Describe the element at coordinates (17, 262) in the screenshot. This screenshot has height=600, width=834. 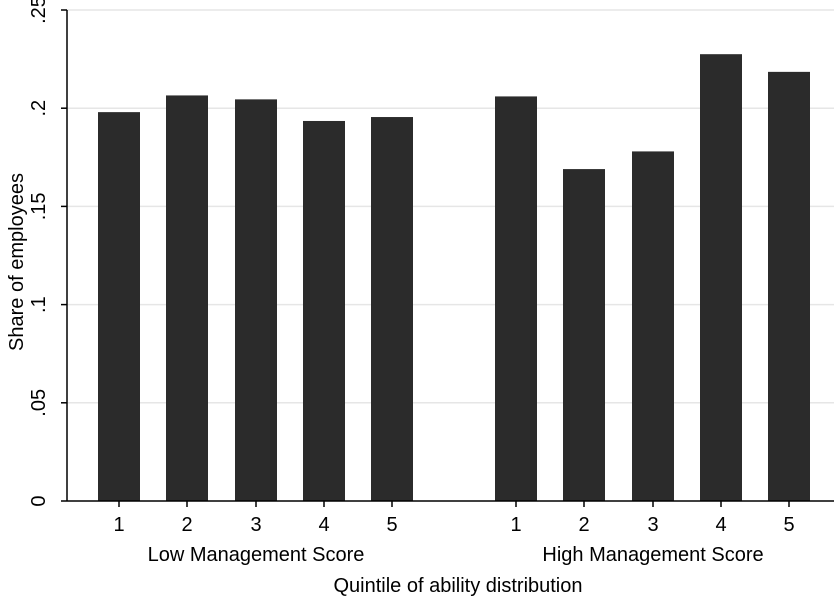
I see `y-axis-title: Share of employees` at that location.